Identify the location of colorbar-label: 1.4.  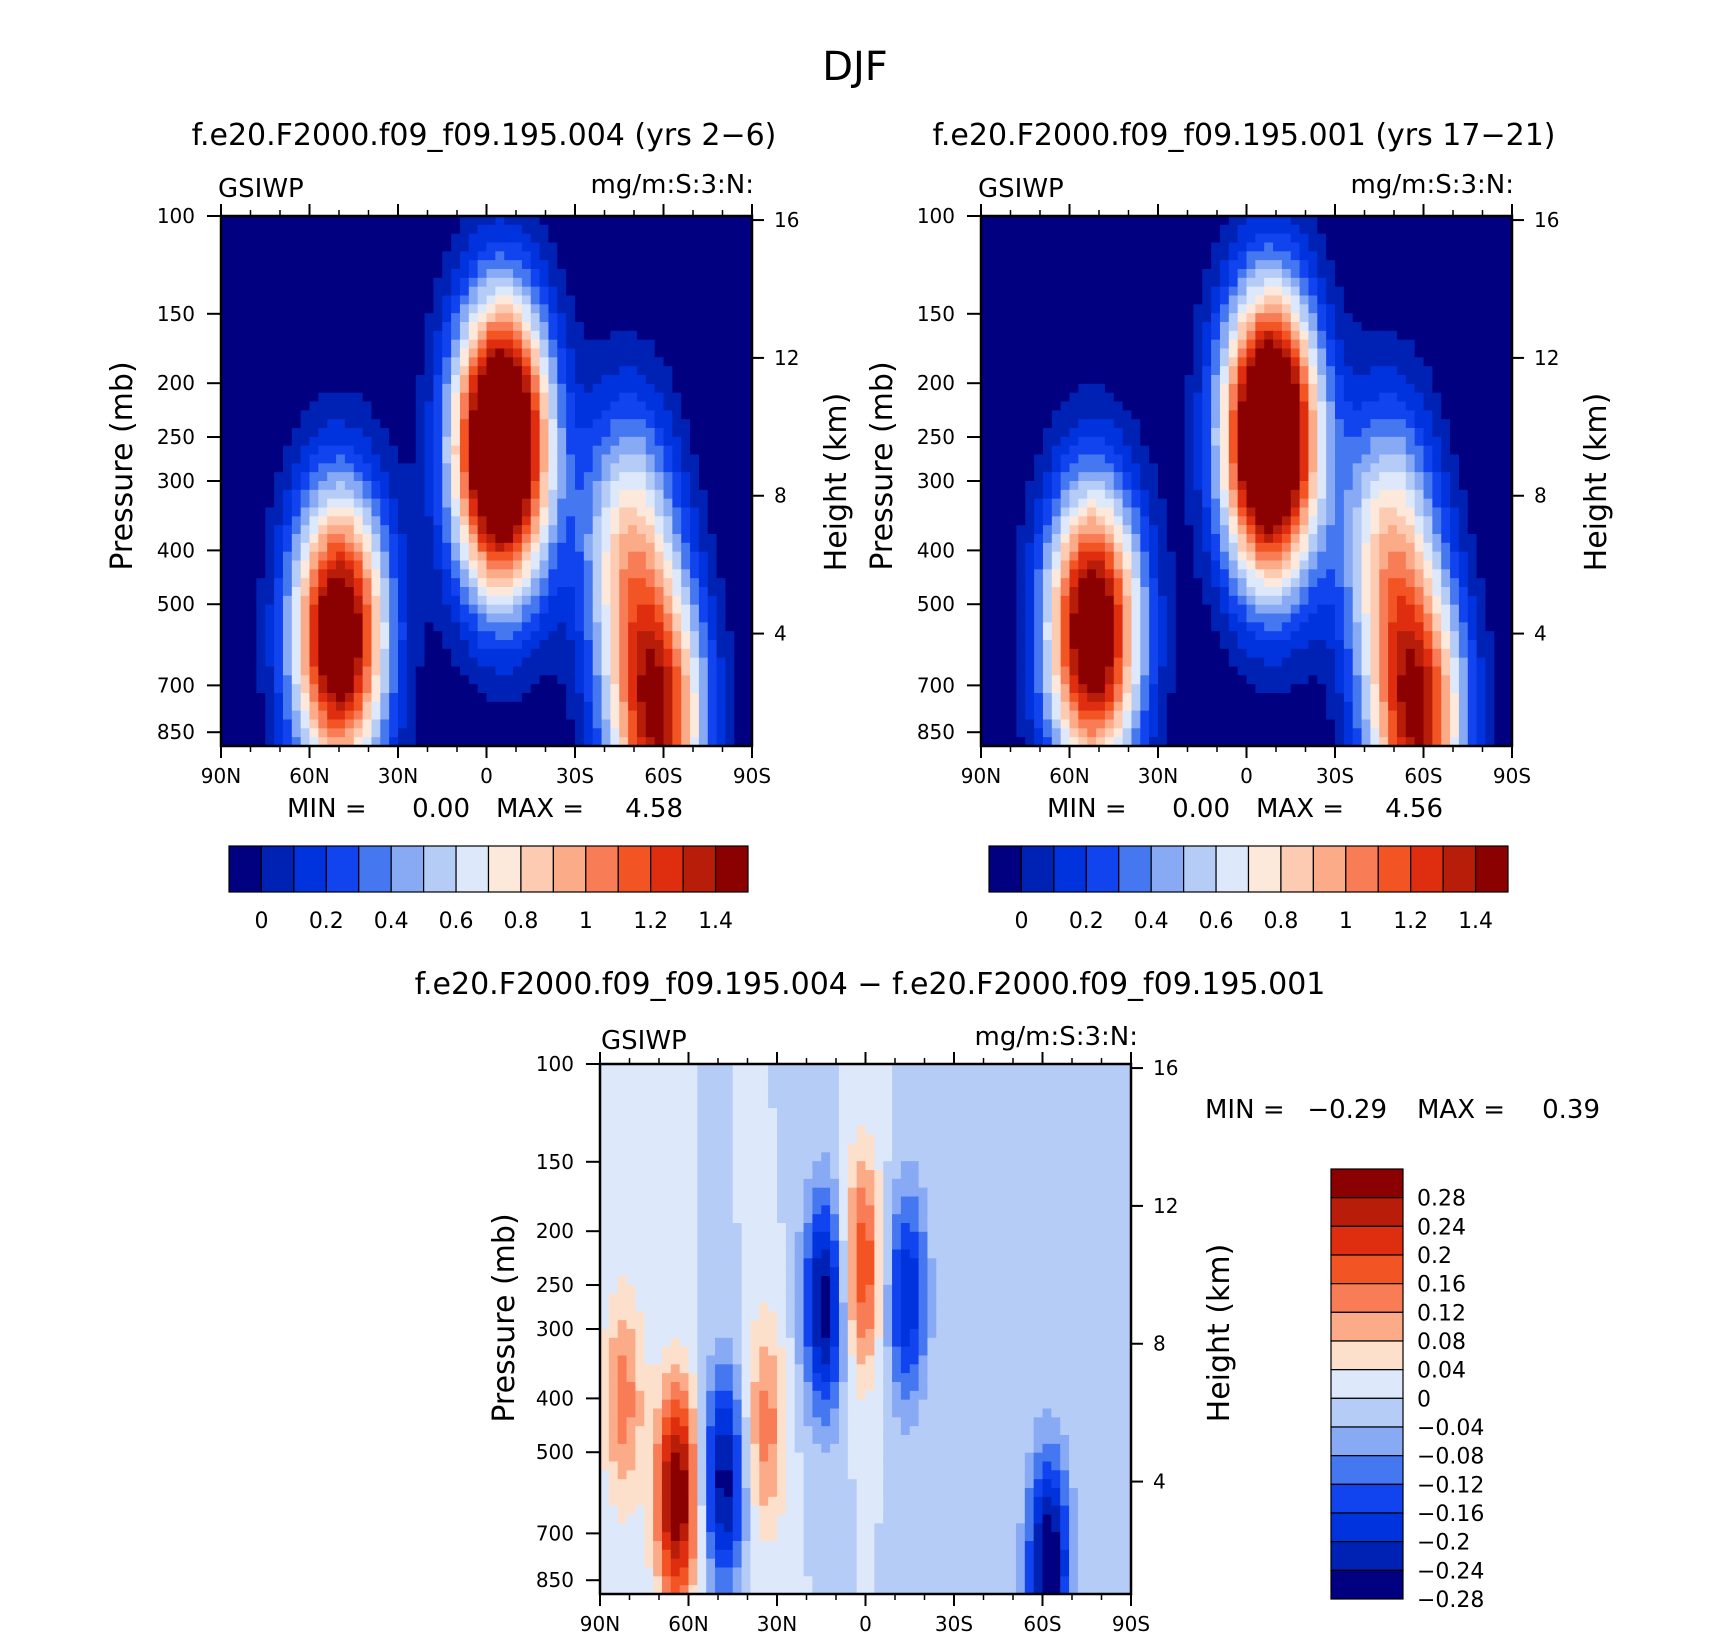
(715, 921).